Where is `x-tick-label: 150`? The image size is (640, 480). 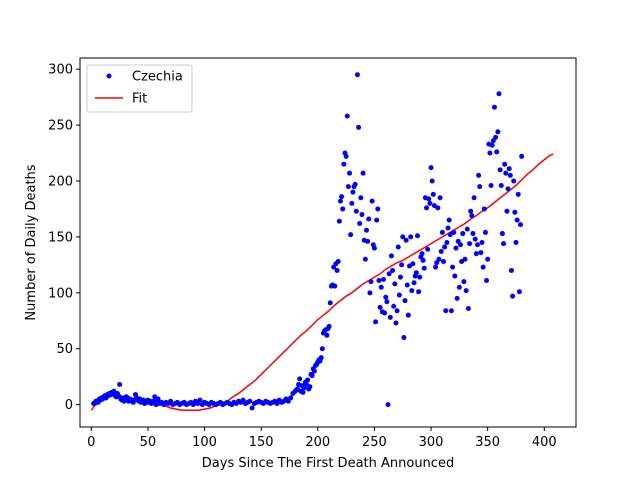 x-tick-label: 150 is located at coordinates (261, 442).